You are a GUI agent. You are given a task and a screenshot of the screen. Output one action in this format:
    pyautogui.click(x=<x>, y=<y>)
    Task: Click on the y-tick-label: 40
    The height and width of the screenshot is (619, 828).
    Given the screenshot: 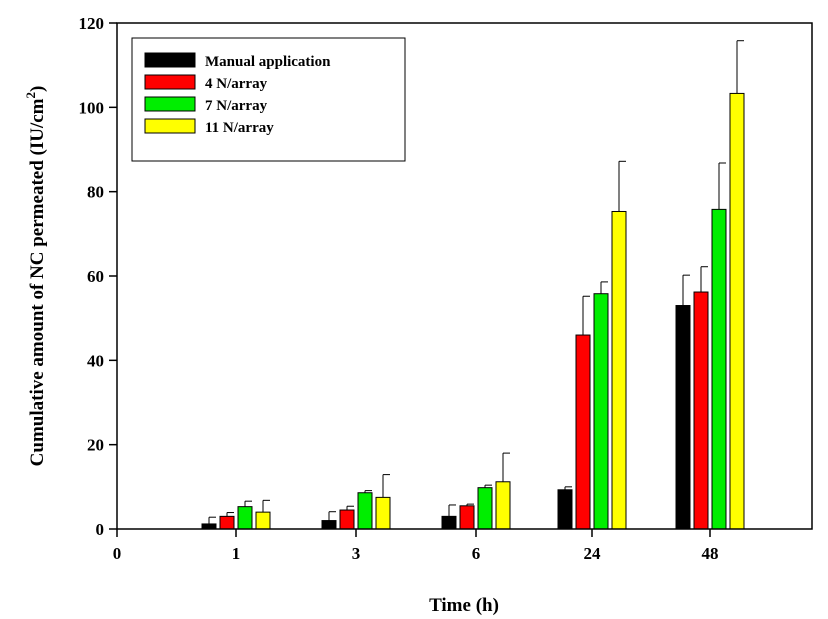 What is the action you would take?
    pyautogui.click(x=95, y=360)
    